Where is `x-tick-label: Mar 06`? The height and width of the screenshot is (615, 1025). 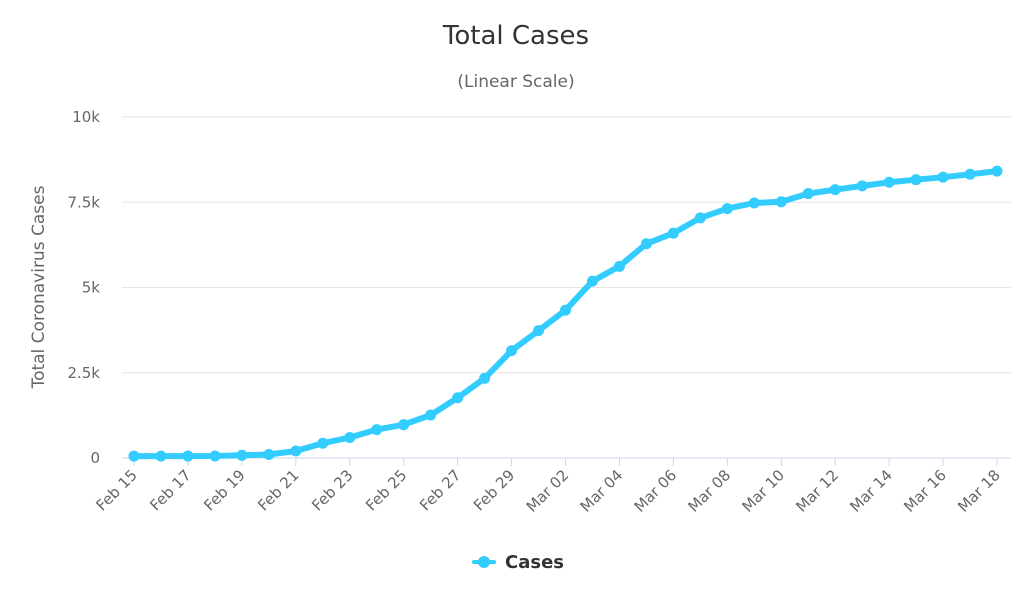
x-tick-label: Mar 06 is located at coordinates (656, 491).